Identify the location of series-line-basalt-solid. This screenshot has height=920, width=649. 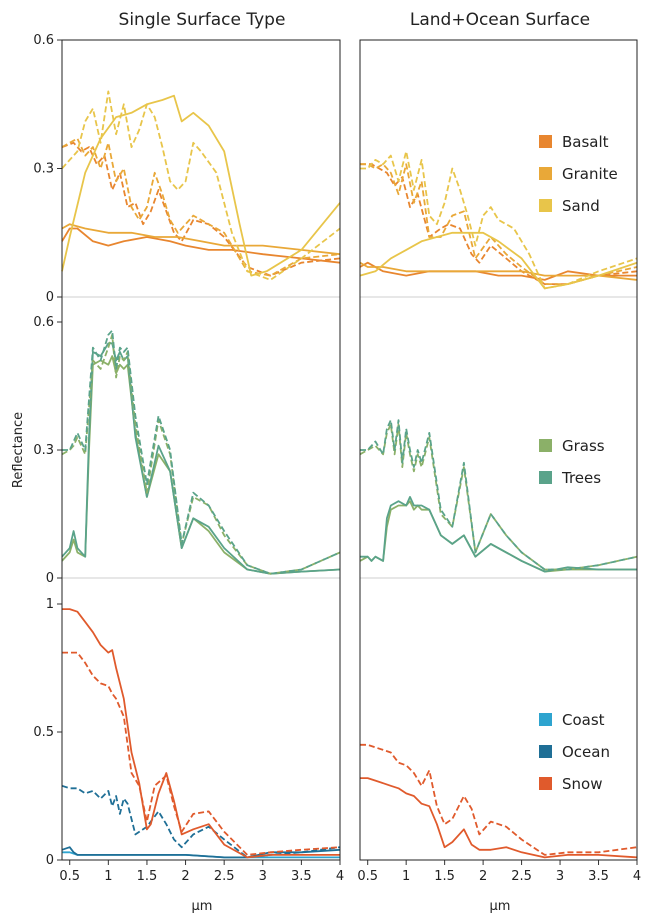
(201, 245).